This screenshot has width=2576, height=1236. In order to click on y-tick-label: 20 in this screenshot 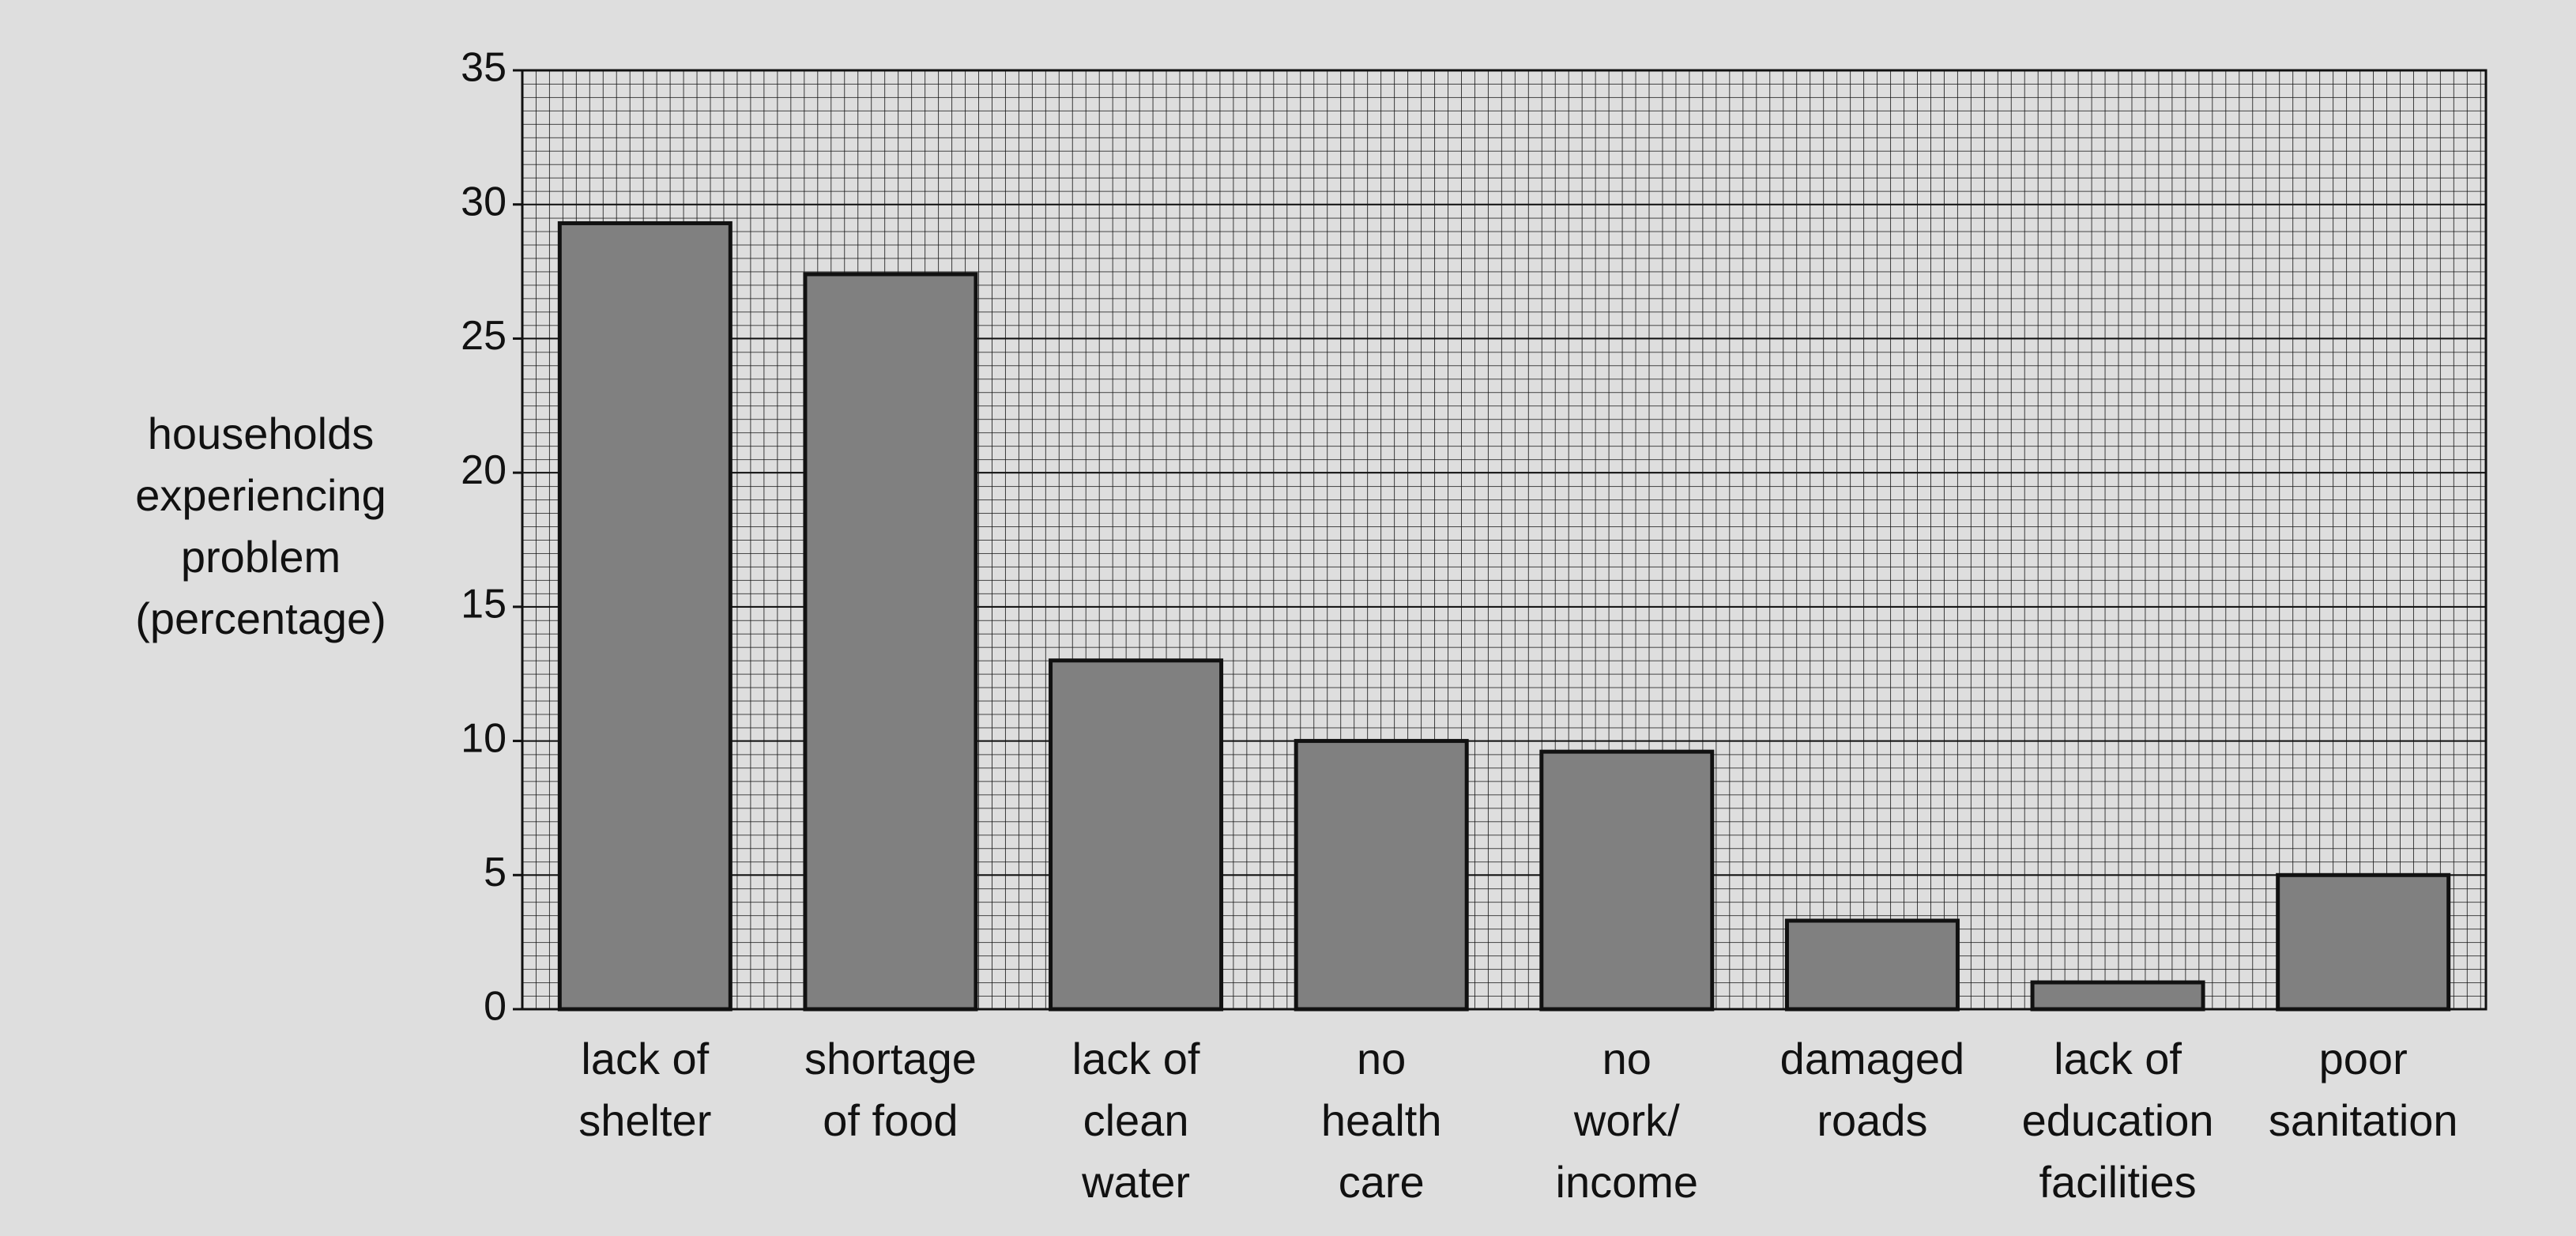, I will do `click(484, 470)`.